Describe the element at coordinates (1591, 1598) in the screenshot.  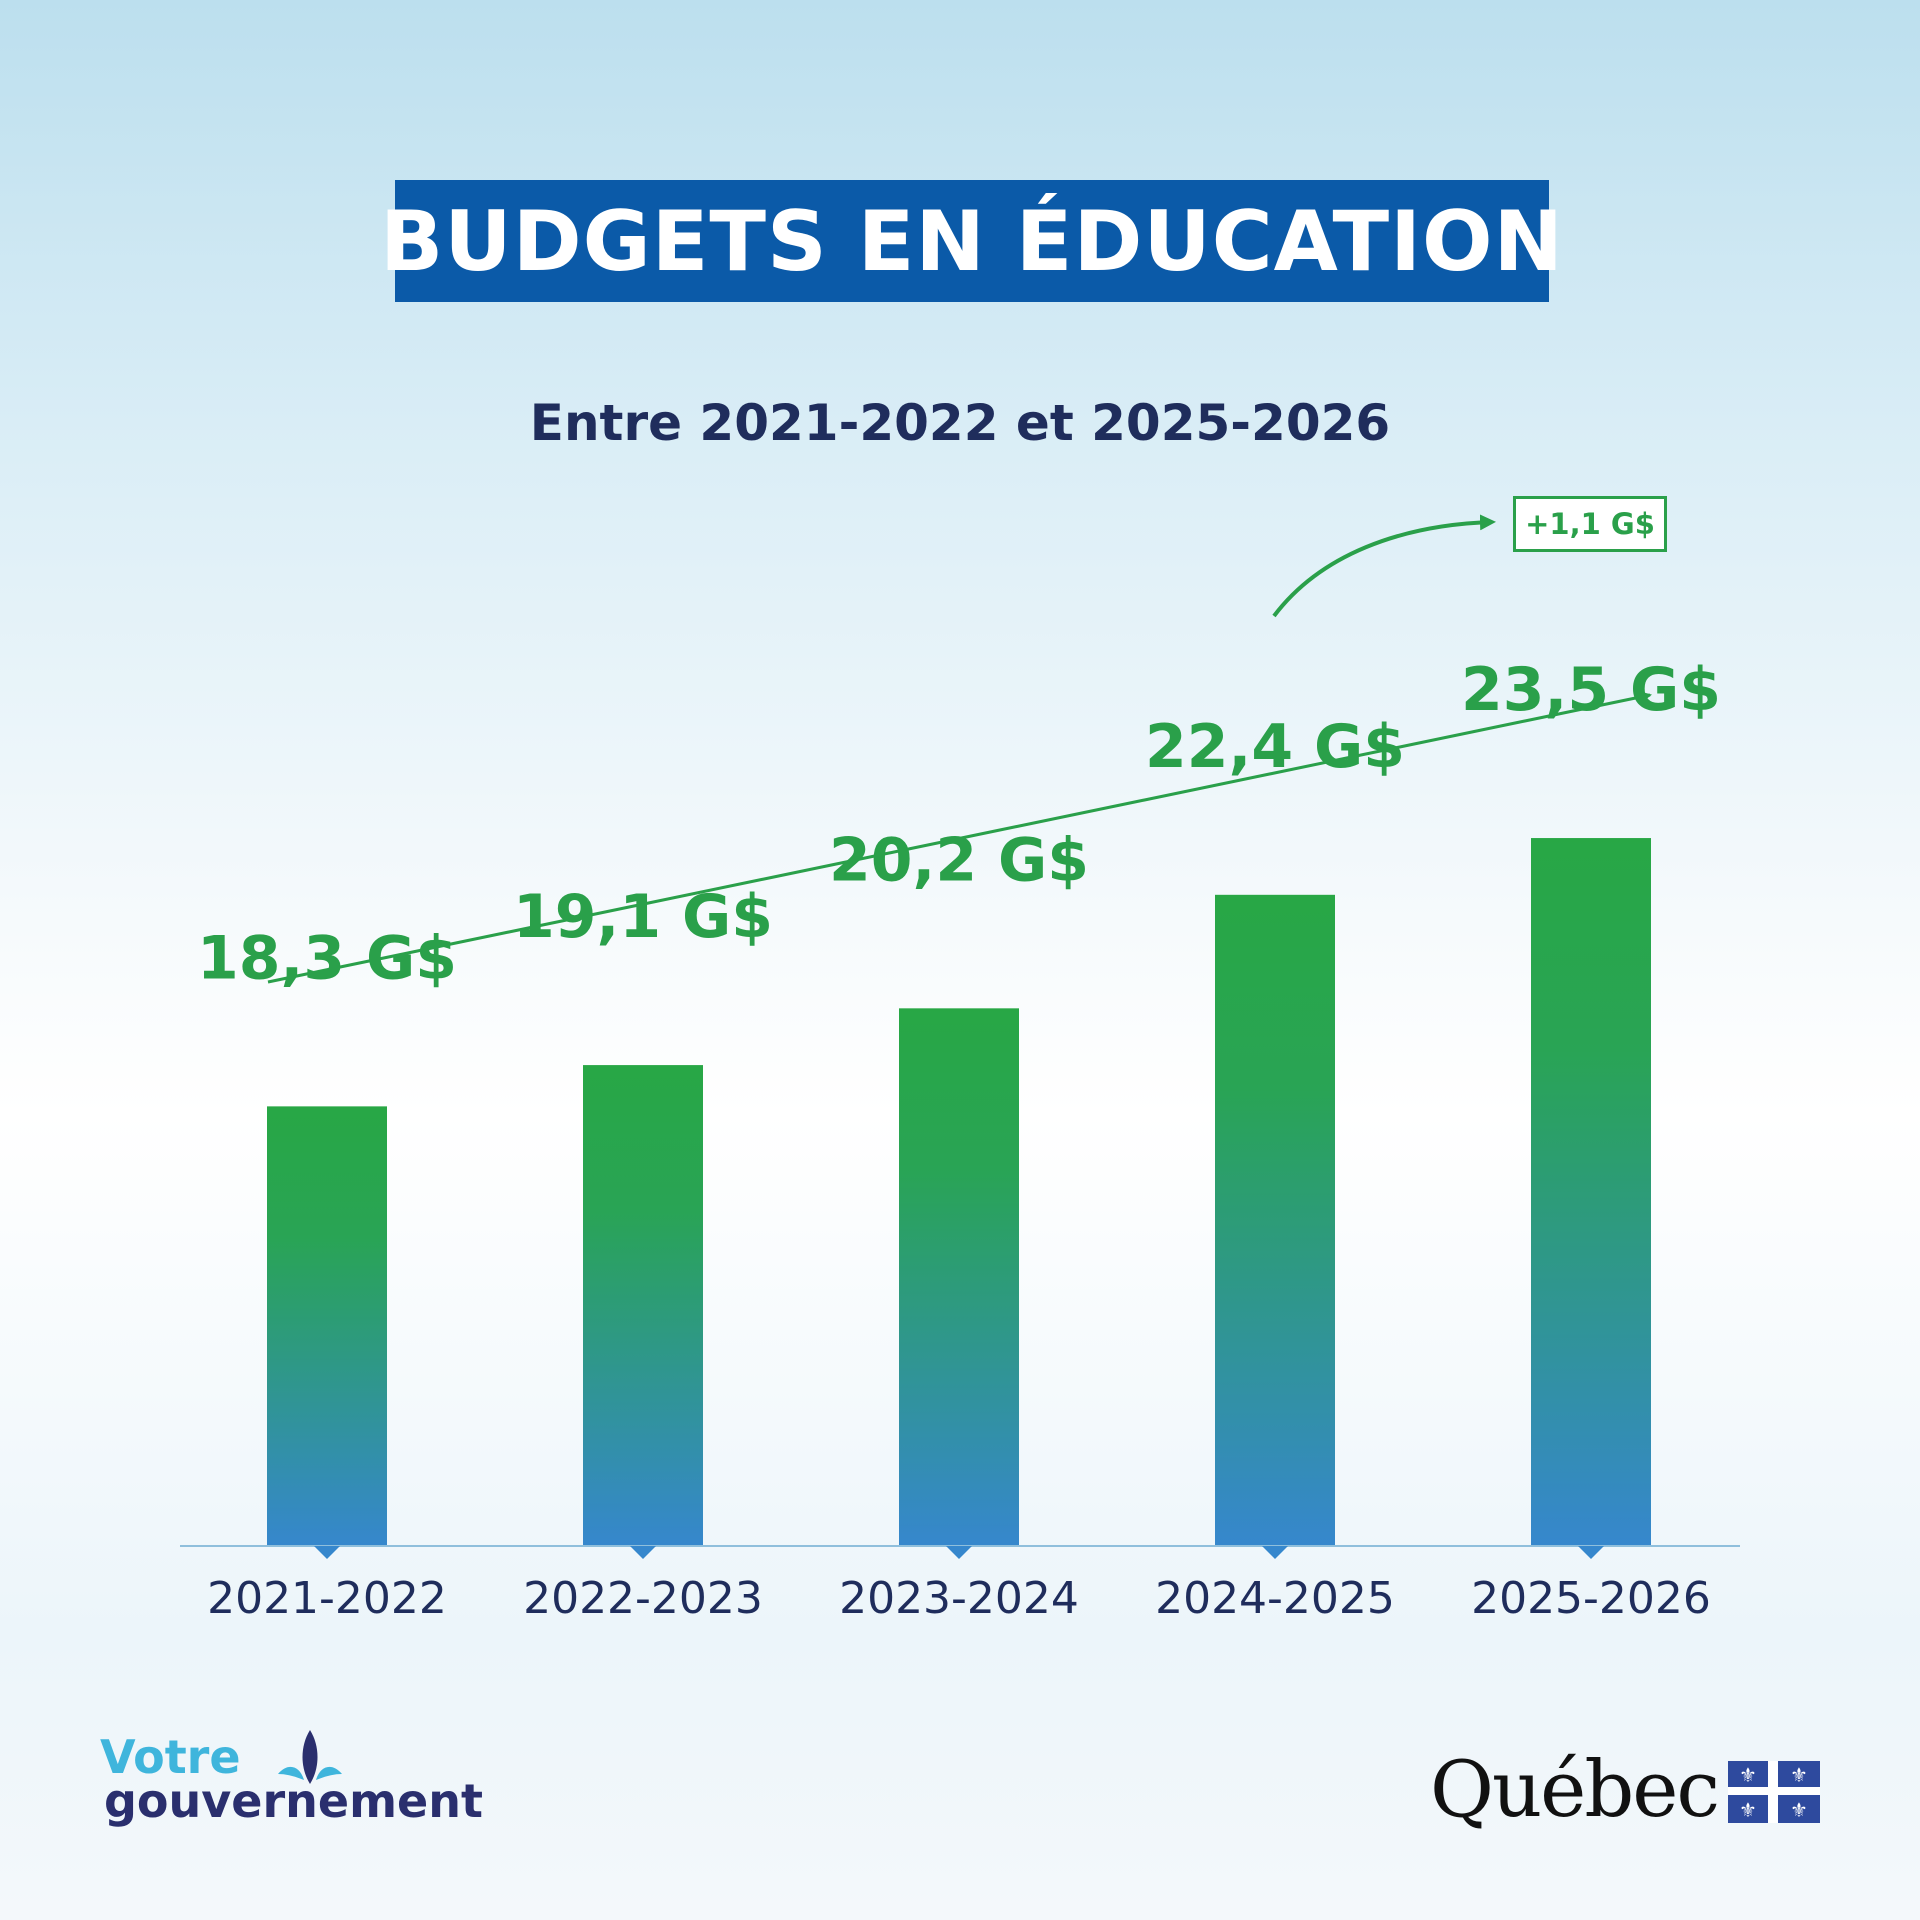
I see `x-tick-label: 2025-2026` at that location.